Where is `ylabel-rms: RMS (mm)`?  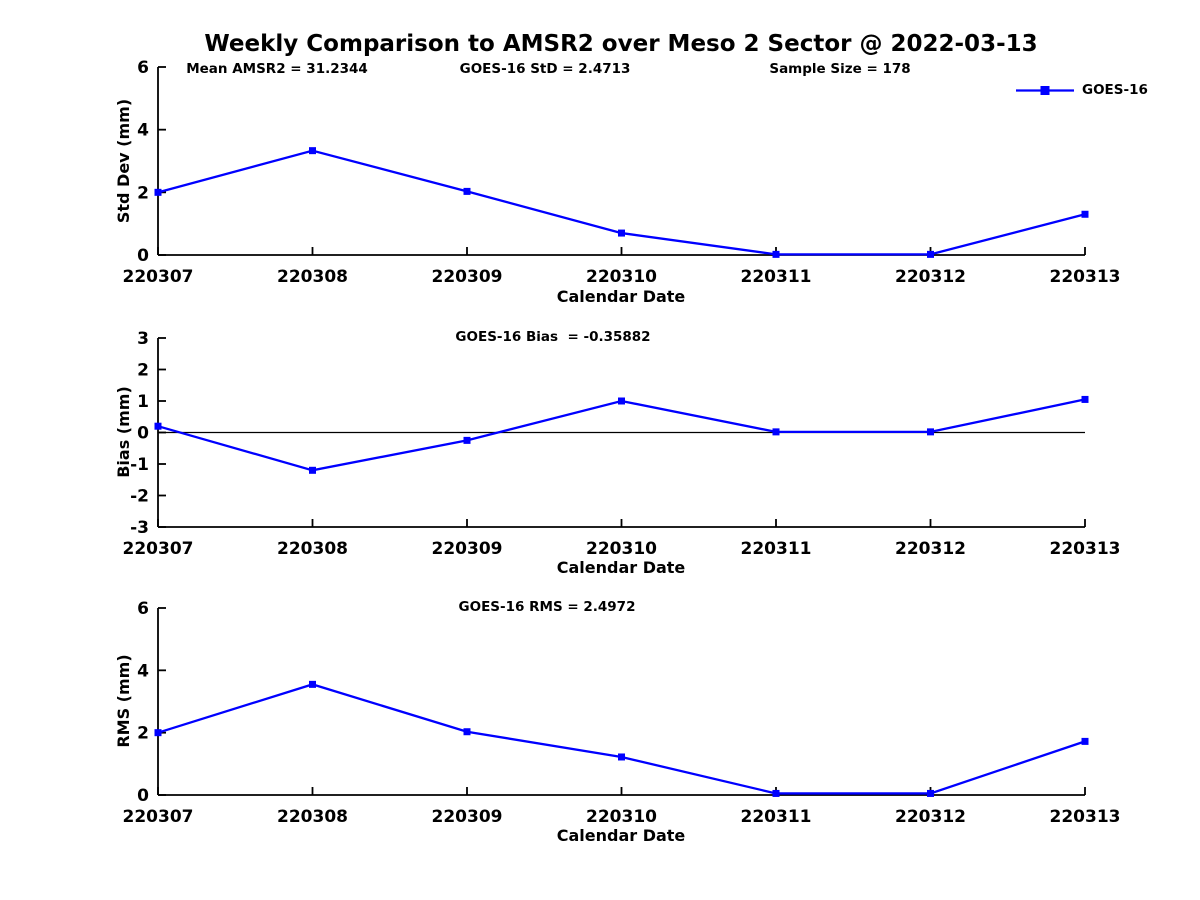
ylabel-rms: RMS (mm) is located at coordinates (123, 701).